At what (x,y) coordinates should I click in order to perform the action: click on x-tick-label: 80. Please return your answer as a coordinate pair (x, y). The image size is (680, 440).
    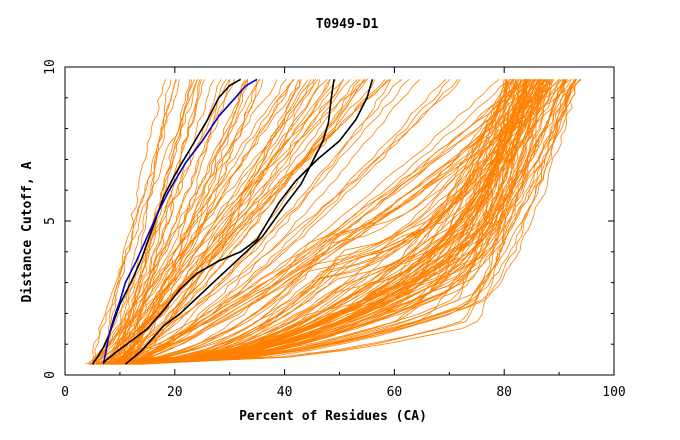
    Looking at the image, I should click on (504, 392).